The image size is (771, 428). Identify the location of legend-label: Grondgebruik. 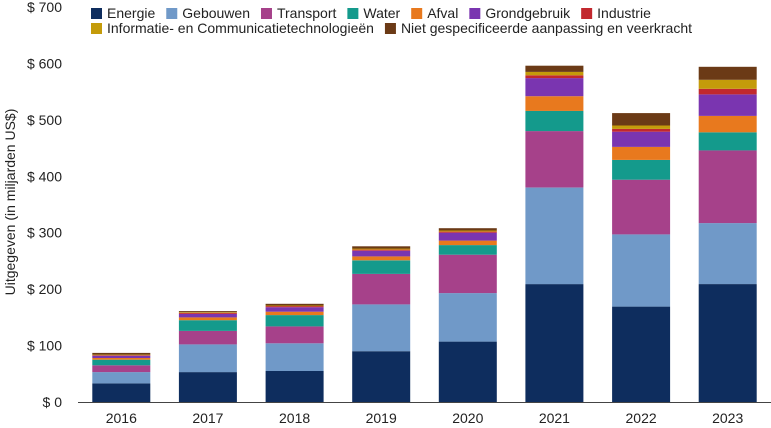
(528, 13).